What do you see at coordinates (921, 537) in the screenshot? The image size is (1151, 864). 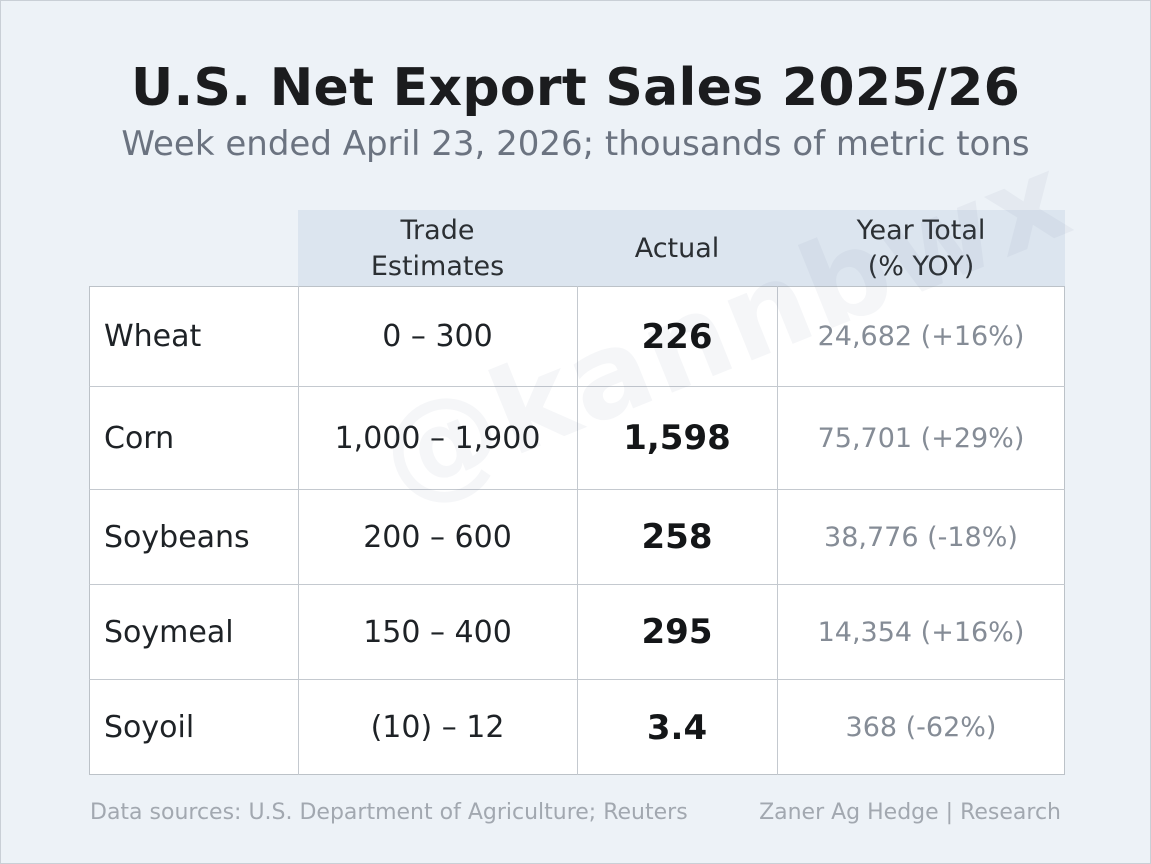 I see `year-total-value: 38,776 (-18%)` at bounding box center [921, 537].